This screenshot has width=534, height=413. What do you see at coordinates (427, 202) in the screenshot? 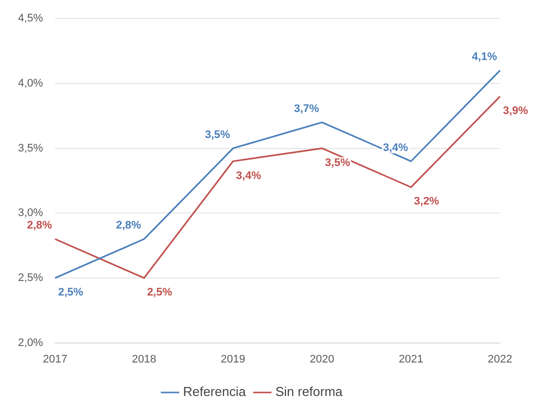
I see `data-label: 3,2%` at bounding box center [427, 202].